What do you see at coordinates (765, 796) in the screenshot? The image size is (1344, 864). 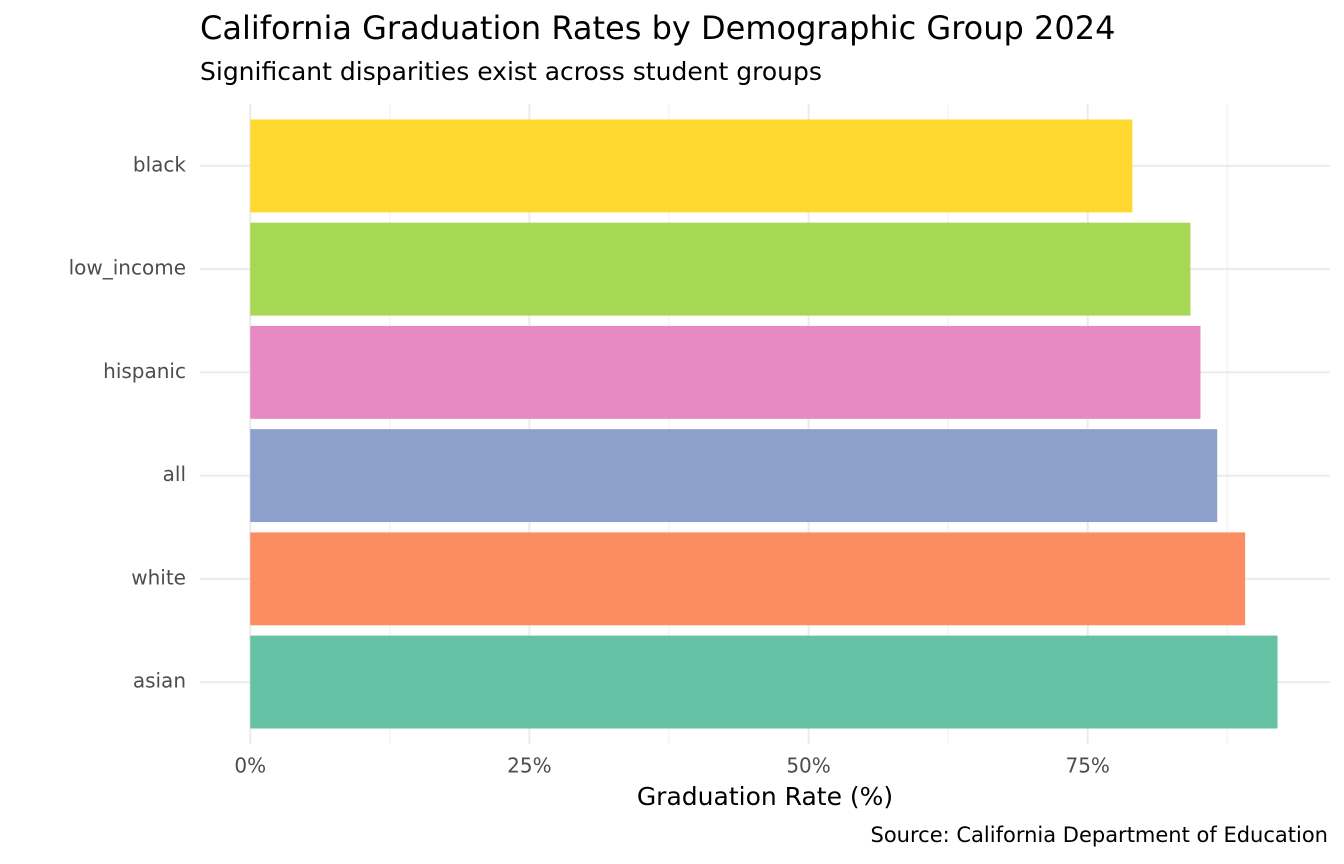 I see `x-axis-title: Graduation Rate (%)` at bounding box center [765, 796].